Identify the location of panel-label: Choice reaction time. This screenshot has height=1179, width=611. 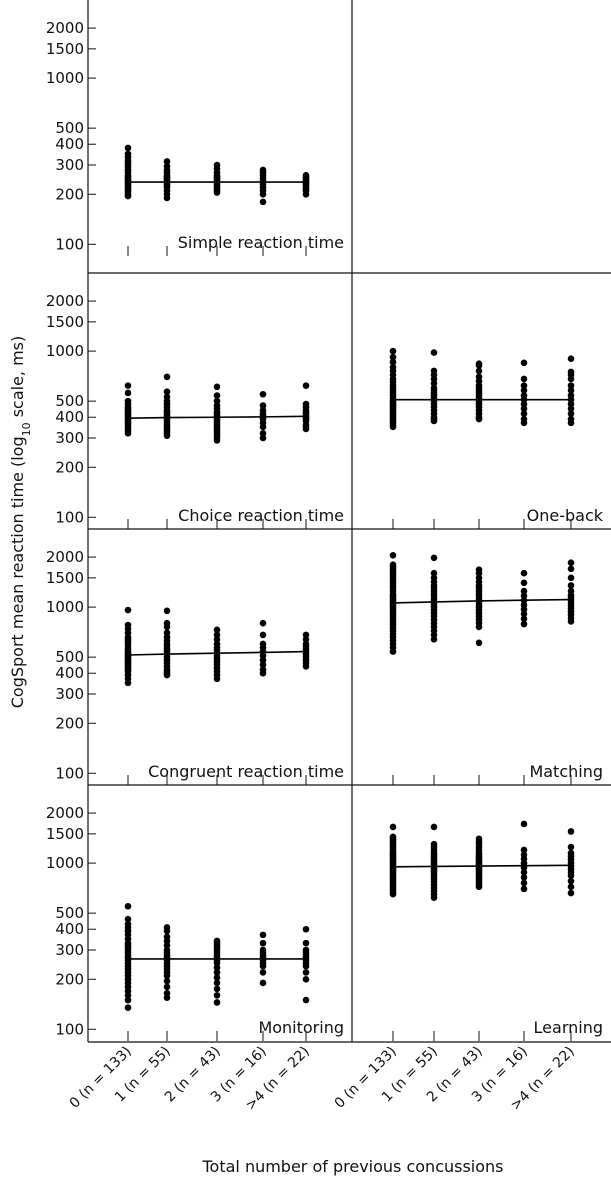
(261, 515).